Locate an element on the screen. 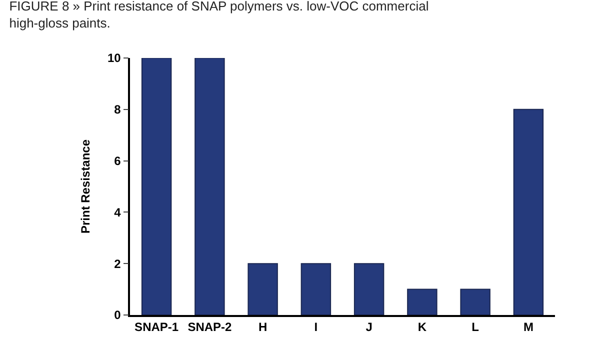 This screenshot has height=350, width=615. x-tick-label: SNAP-1 is located at coordinates (156, 327).